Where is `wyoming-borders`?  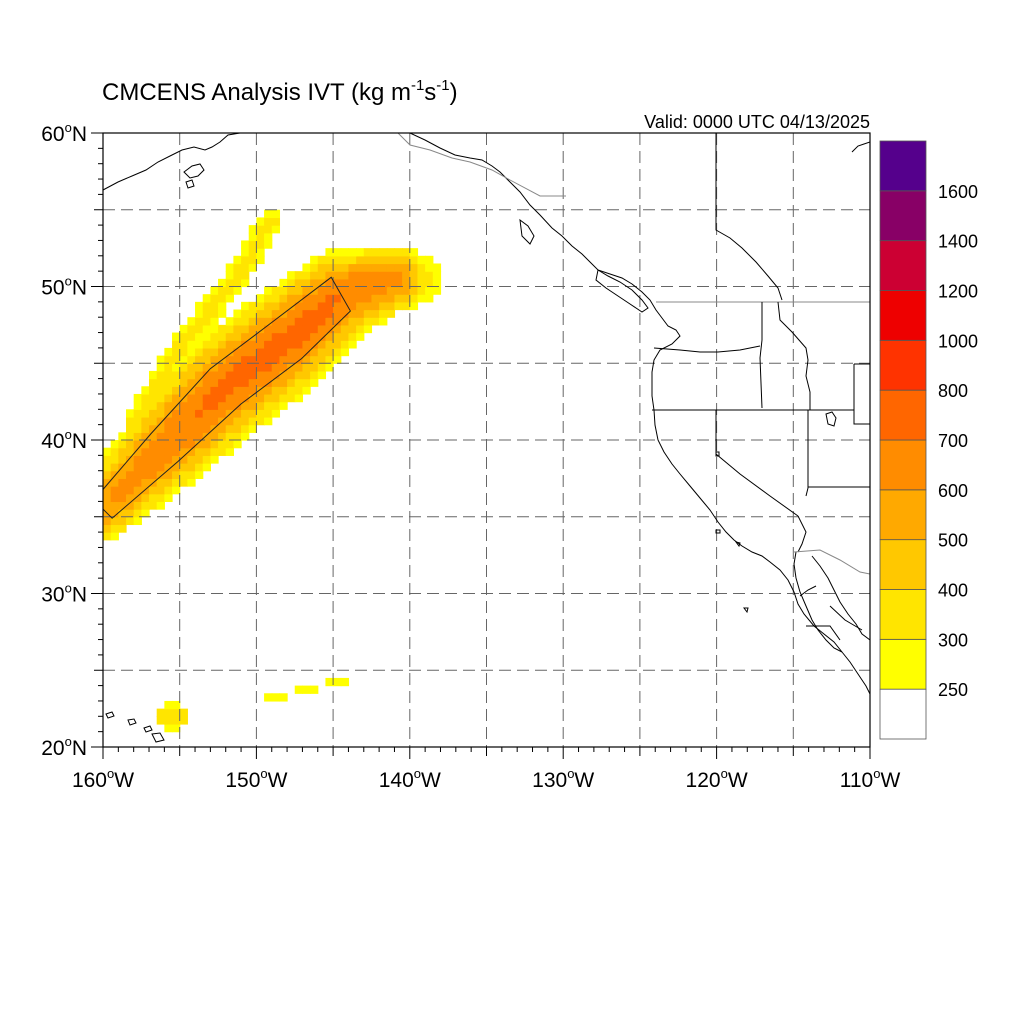
wyoming-borders is located at coordinates (861, 394).